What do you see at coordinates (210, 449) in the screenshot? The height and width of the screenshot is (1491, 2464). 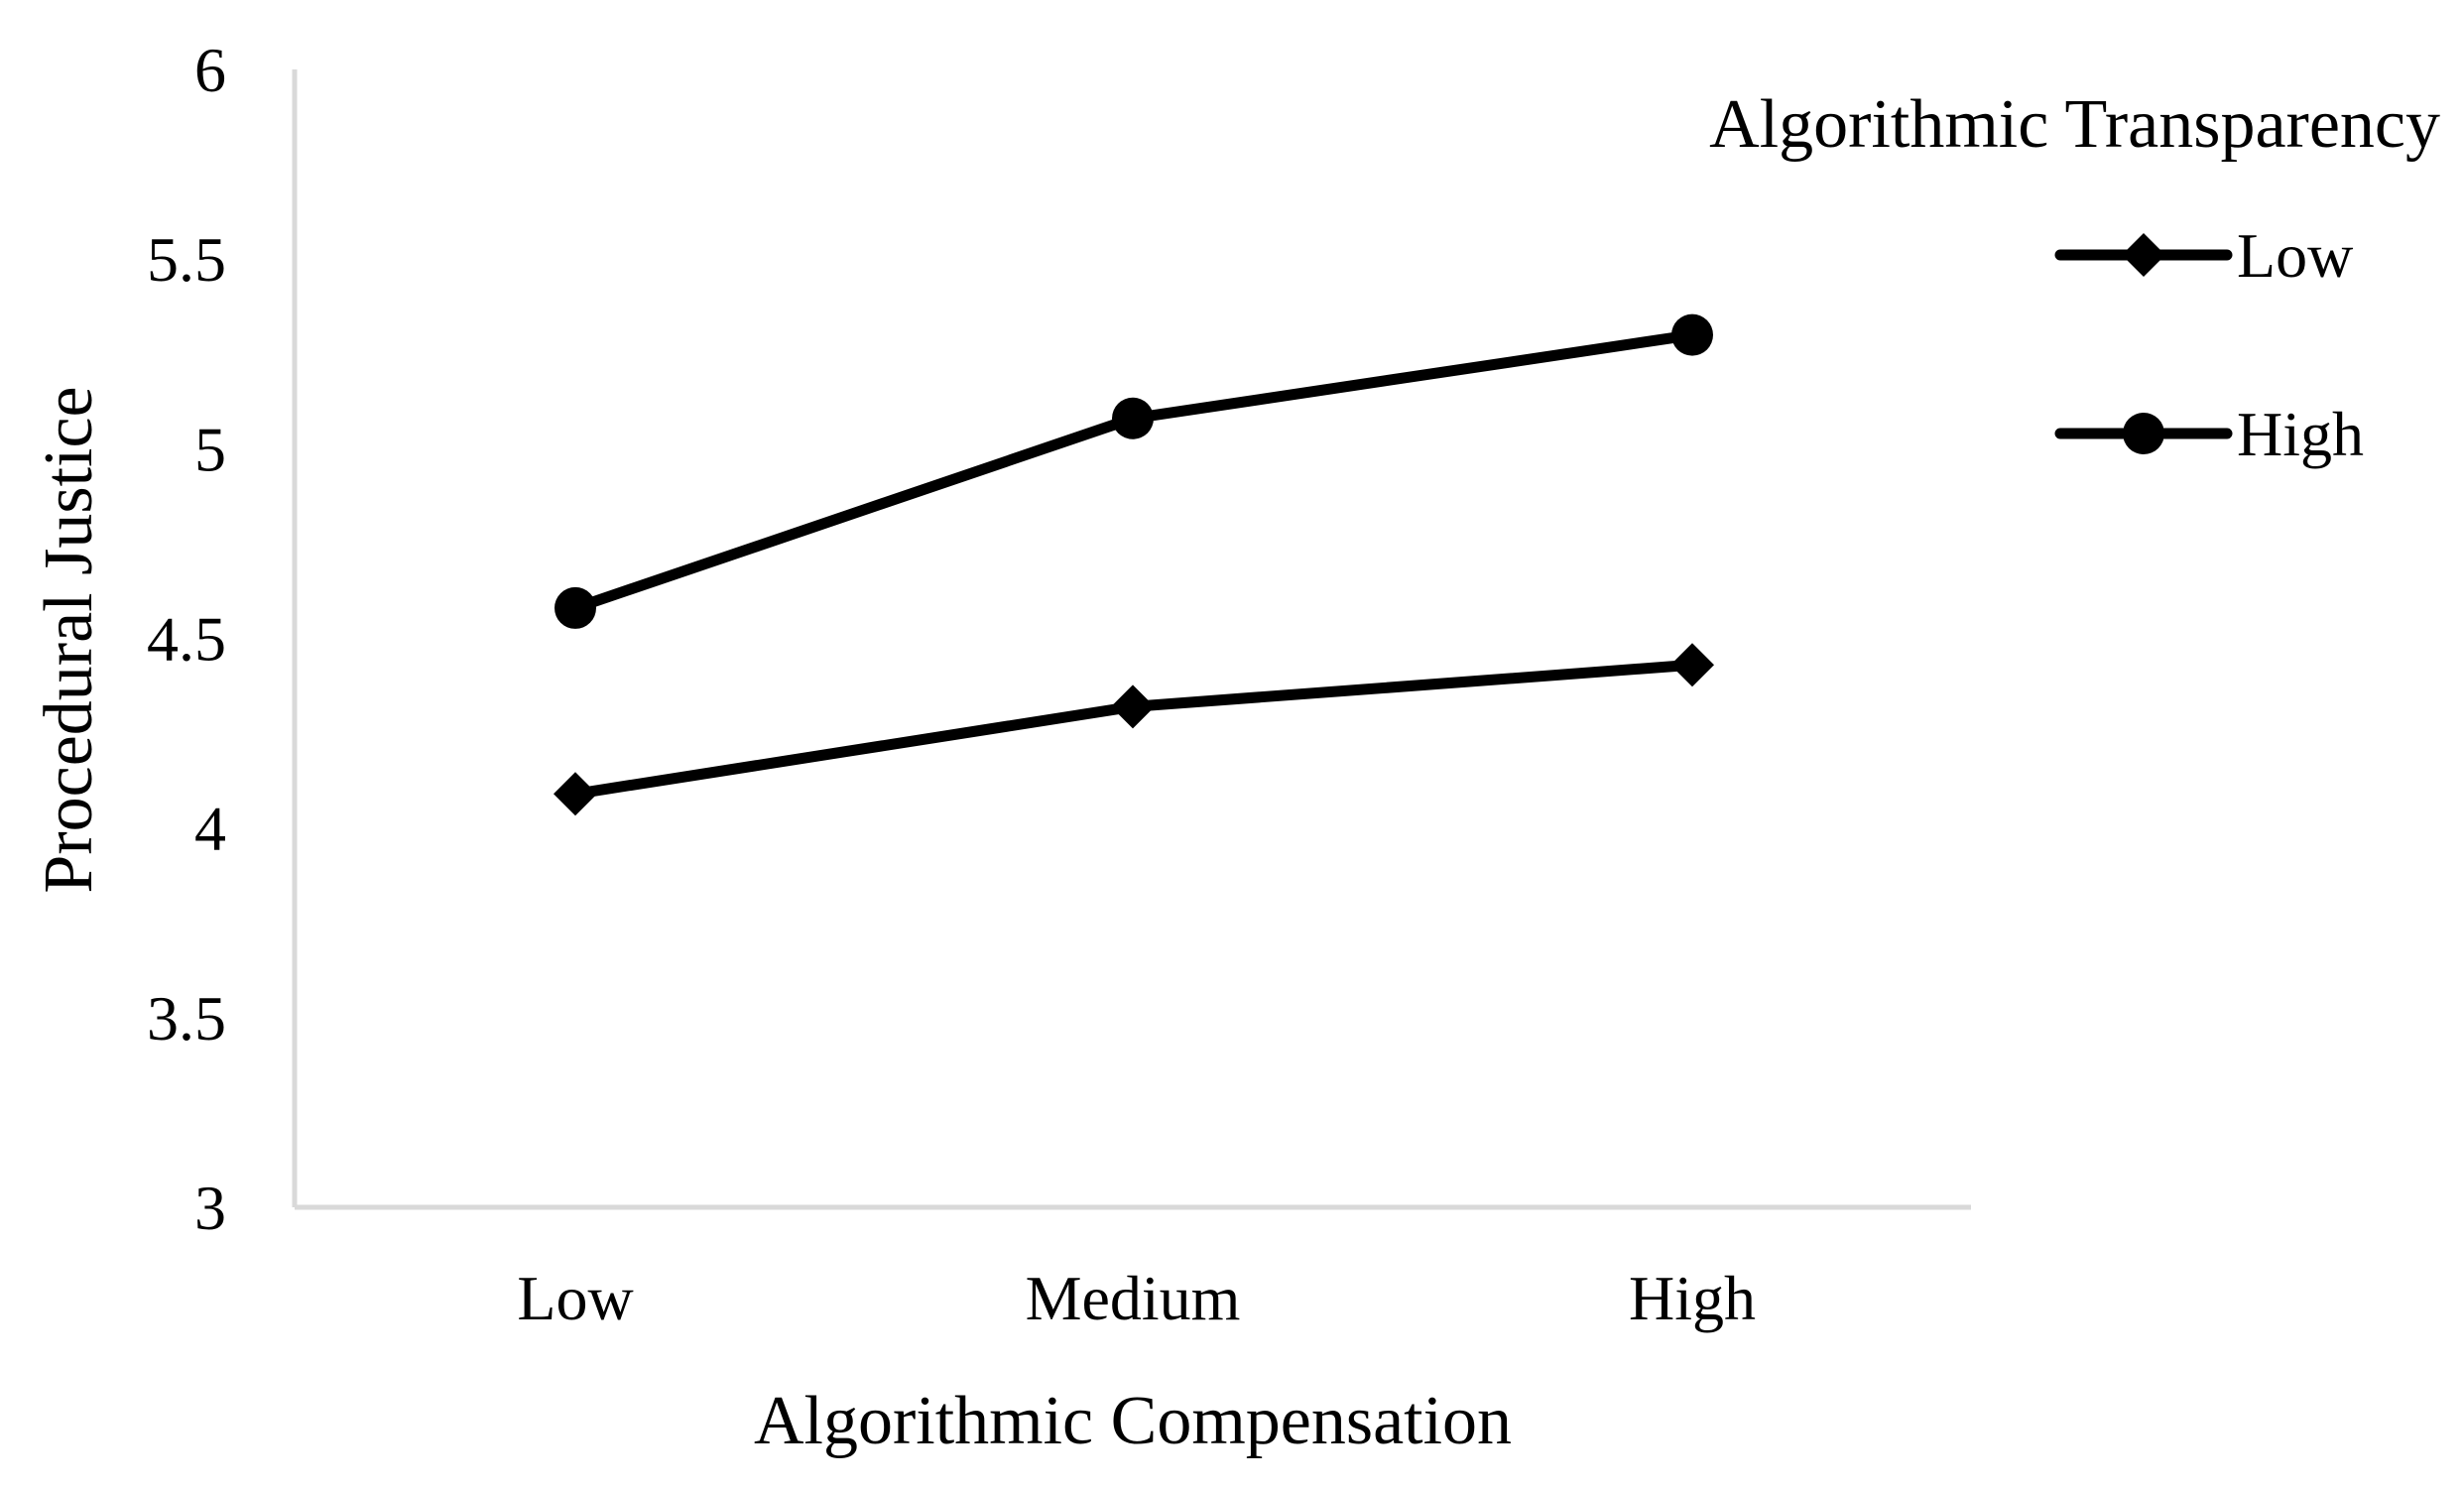 I see `y-tick-label: 5` at bounding box center [210, 449].